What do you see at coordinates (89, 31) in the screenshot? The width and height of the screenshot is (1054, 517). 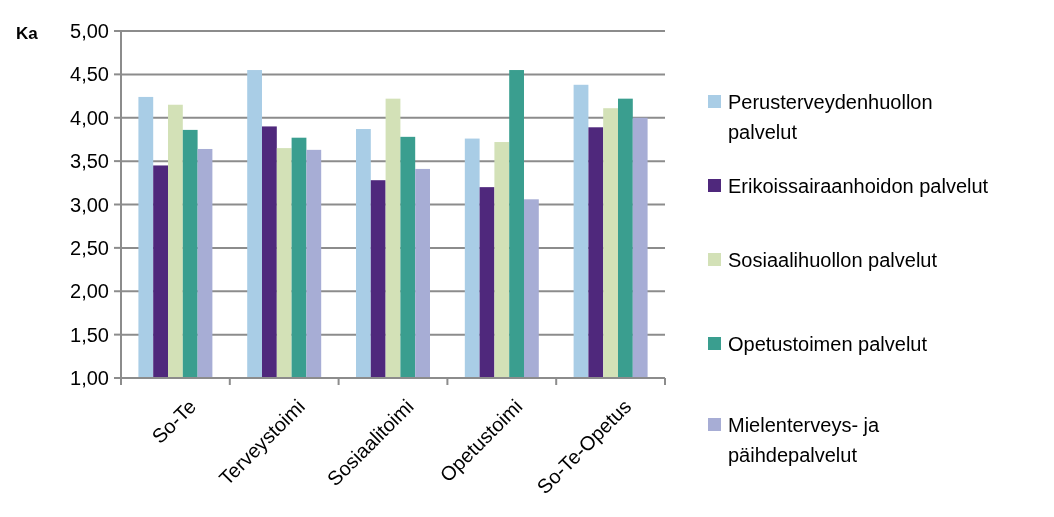 I see `y-tick-label: 5,00` at bounding box center [89, 31].